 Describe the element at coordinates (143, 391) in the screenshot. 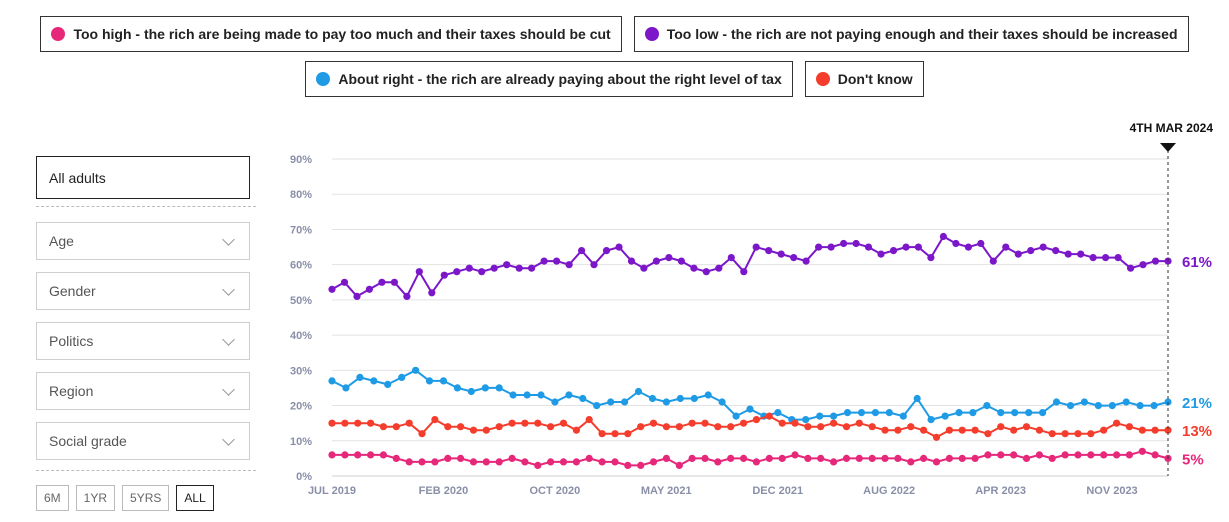

I see `filter-region-dropdown: Region` at that location.